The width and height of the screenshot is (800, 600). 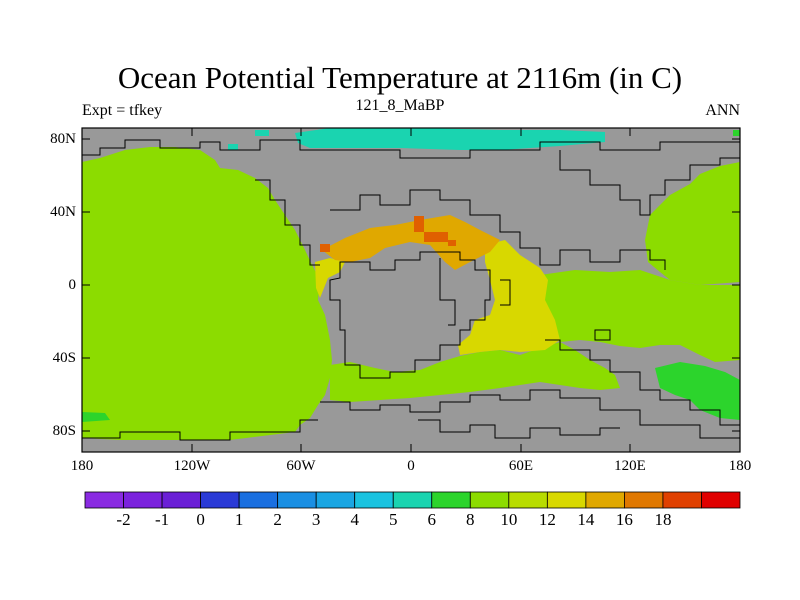 What do you see at coordinates (432, 519) in the screenshot?
I see `colorbar-label: 6` at bounding box center [432, 519].